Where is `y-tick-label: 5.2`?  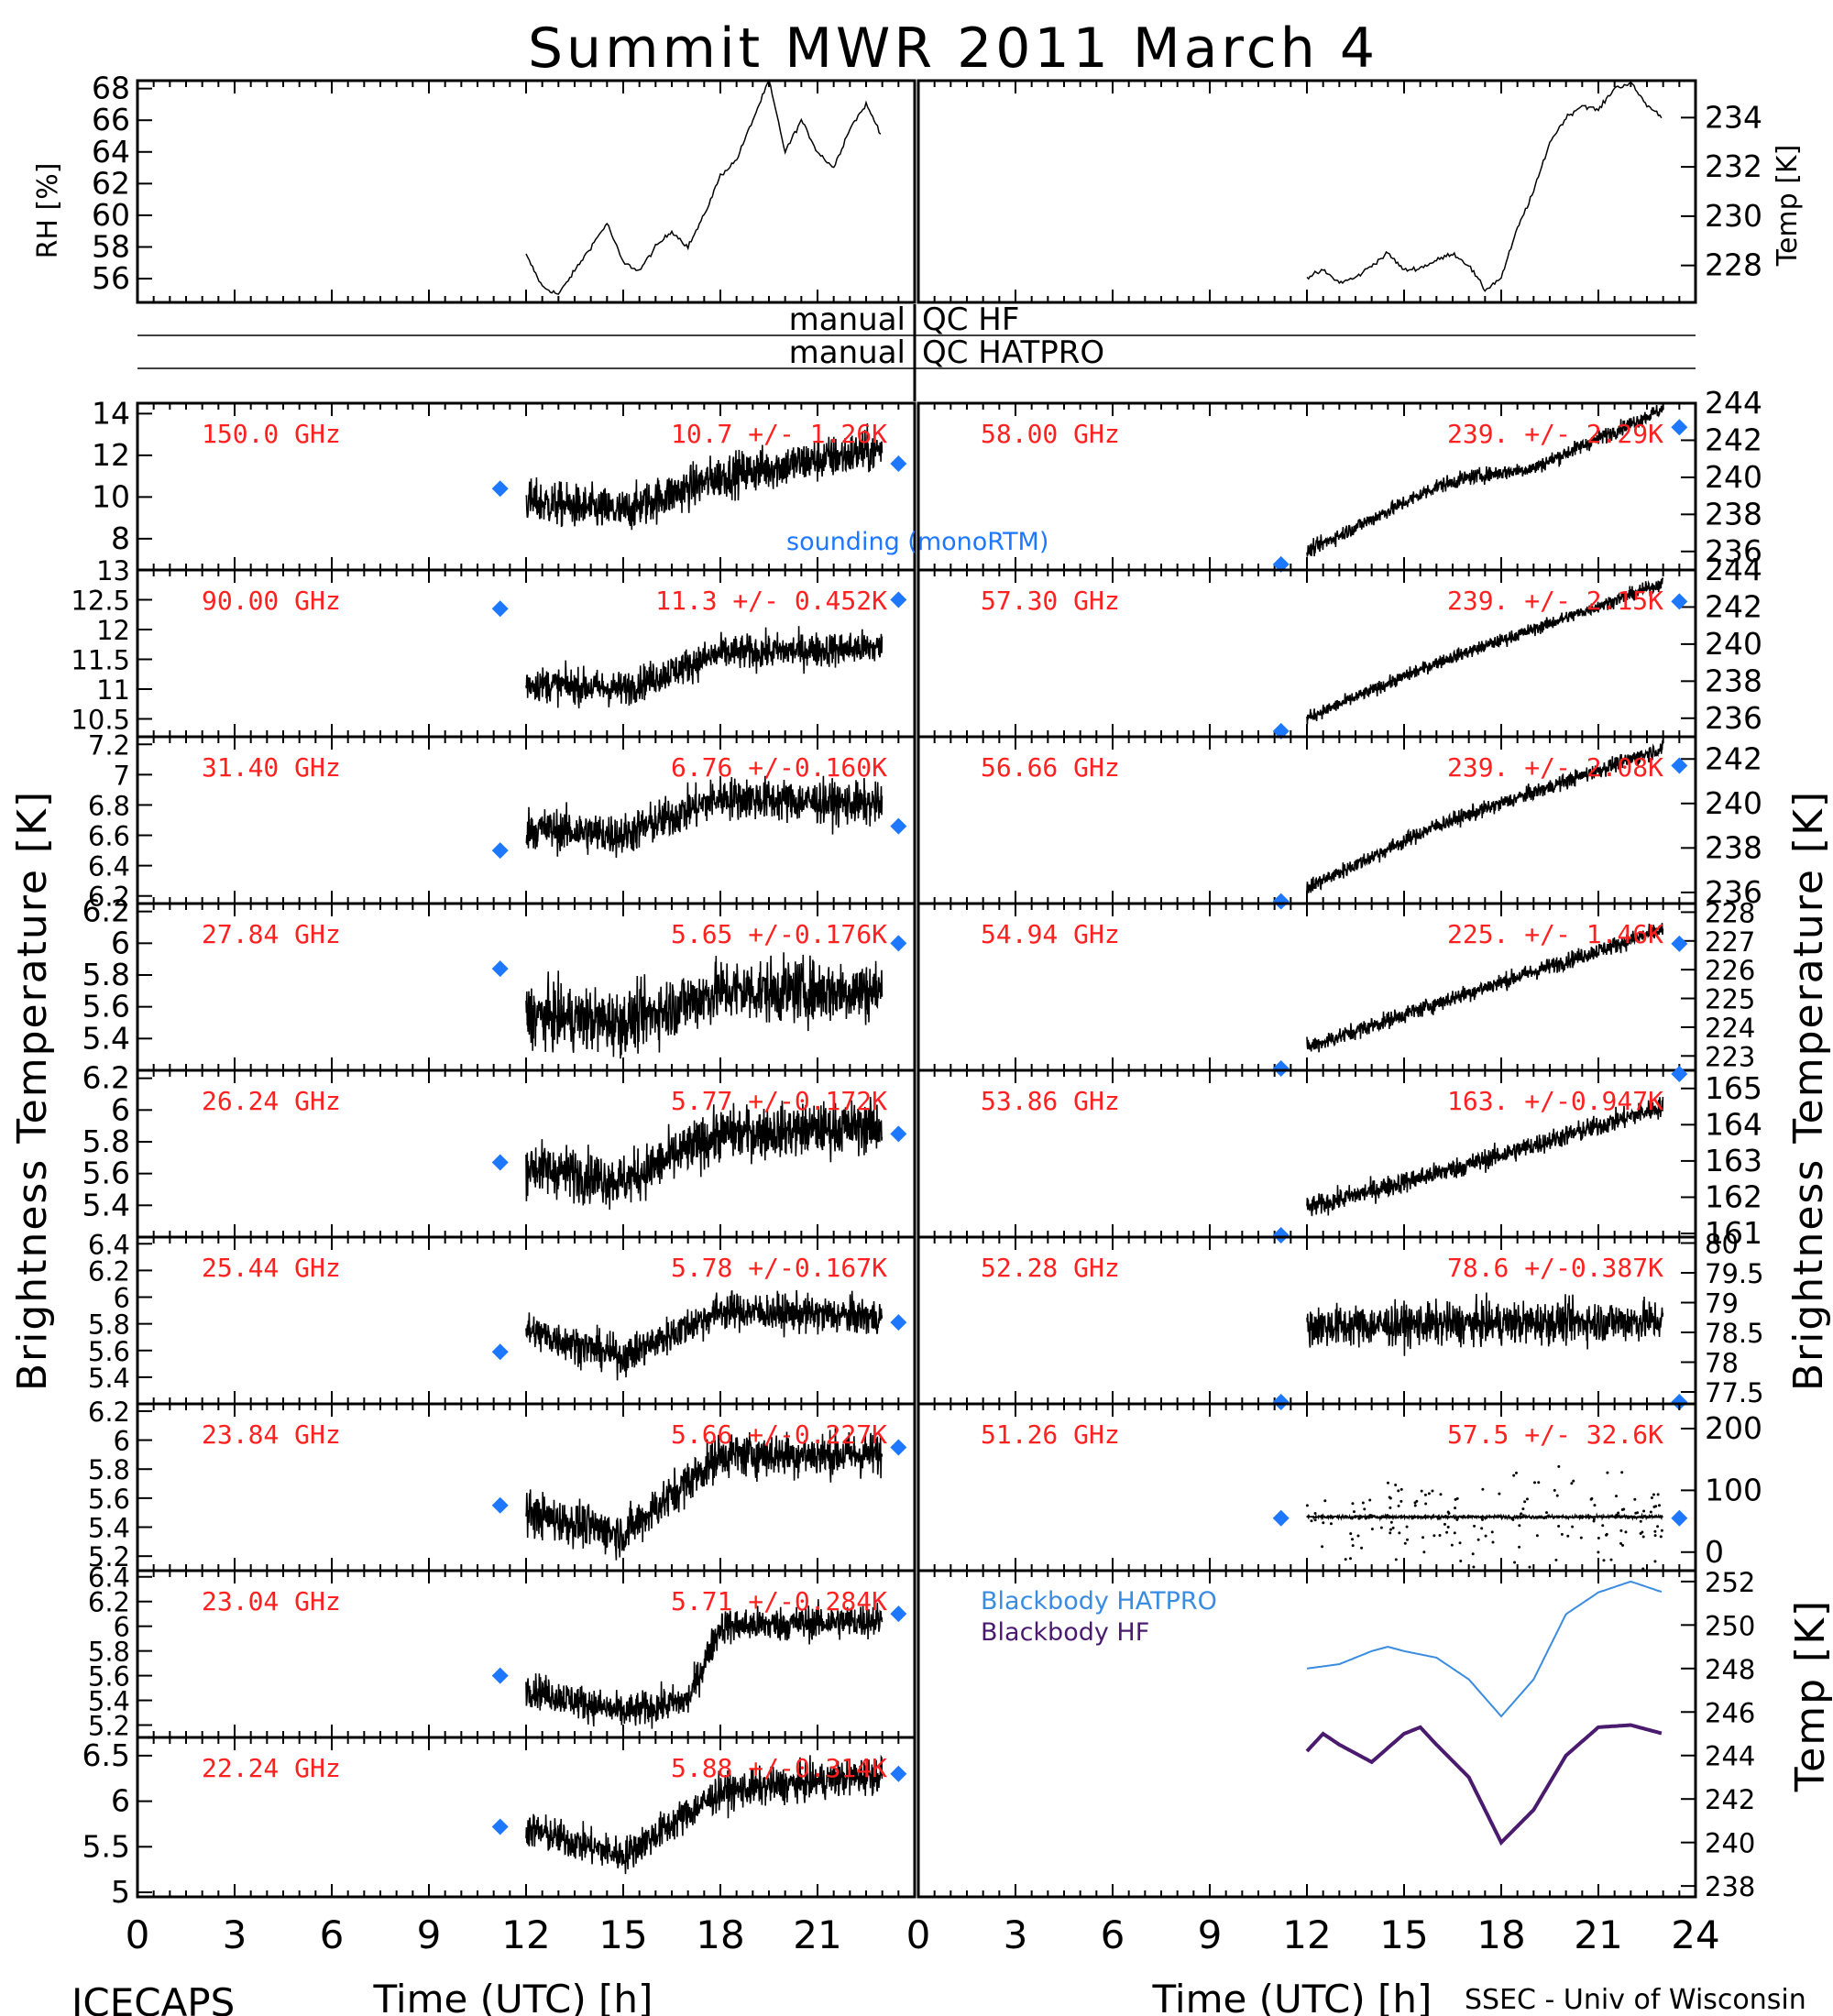
y-tick-label: 5.2 is located at coordinates (109, 1726).